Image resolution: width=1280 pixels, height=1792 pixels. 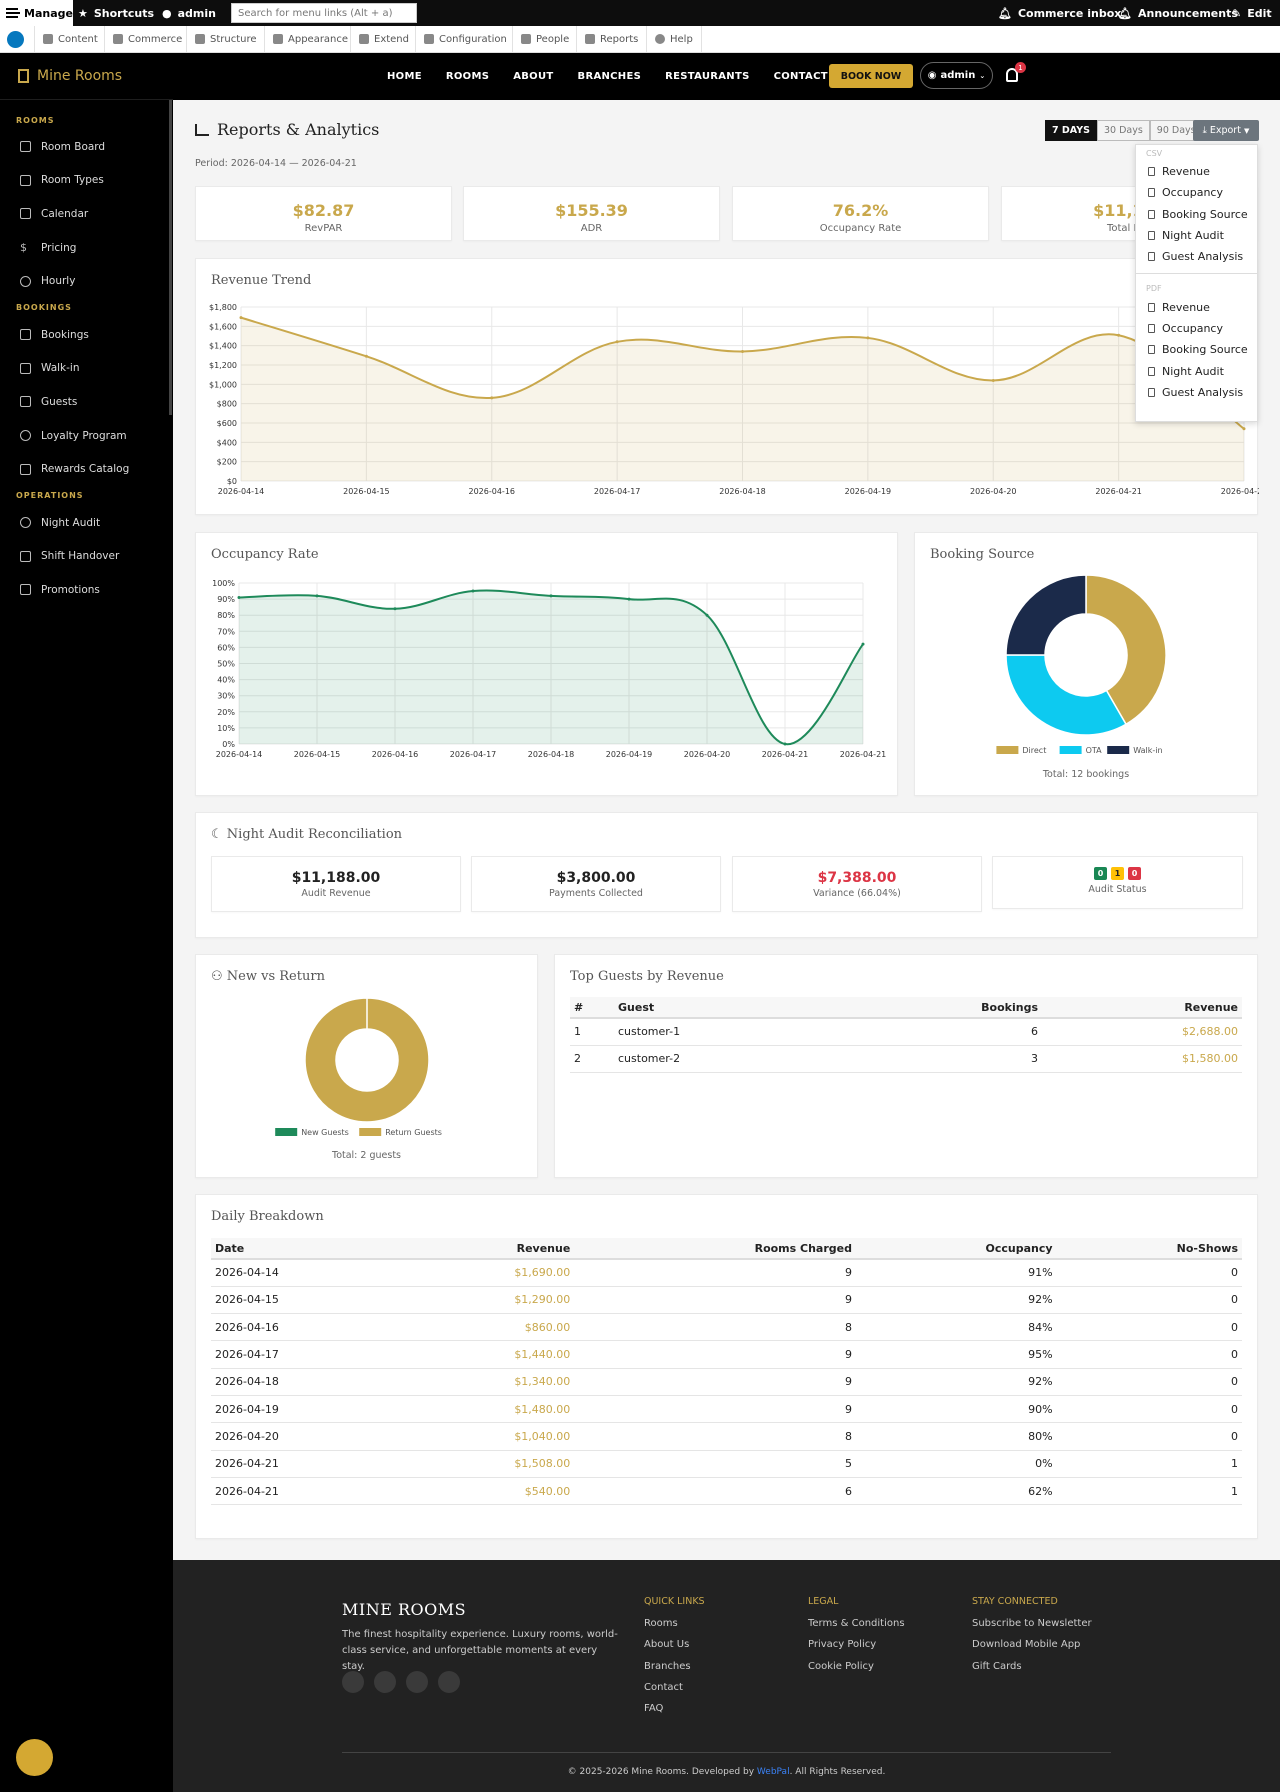 I want to click on manage-button: Manage, so click(x=36, y=13).